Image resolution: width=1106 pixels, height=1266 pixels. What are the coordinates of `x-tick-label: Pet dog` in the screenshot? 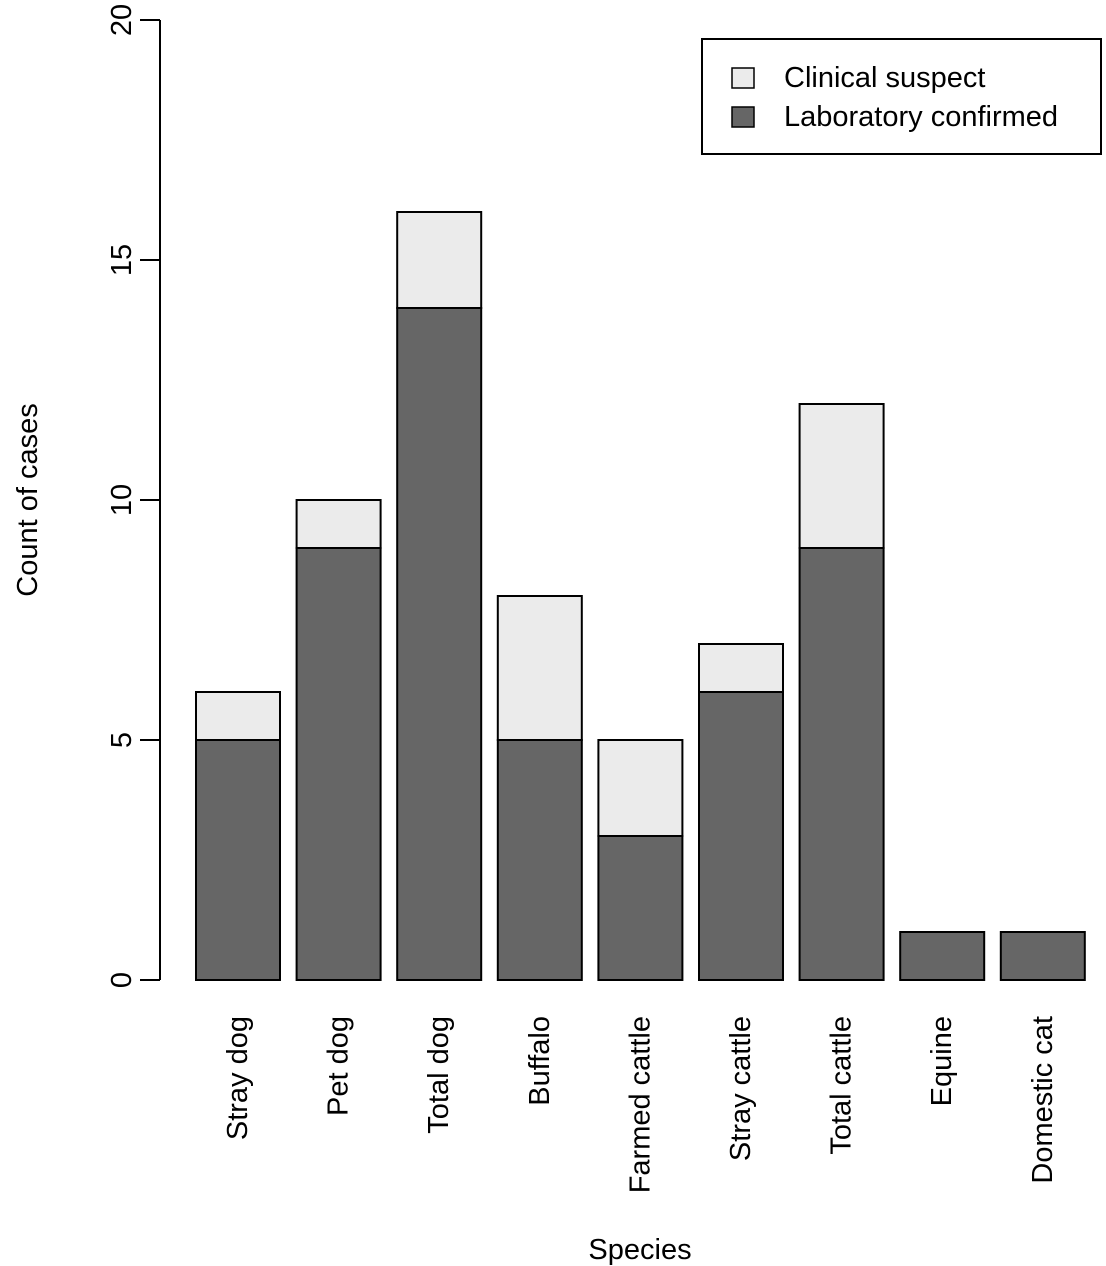 It's located at (339, 1066).